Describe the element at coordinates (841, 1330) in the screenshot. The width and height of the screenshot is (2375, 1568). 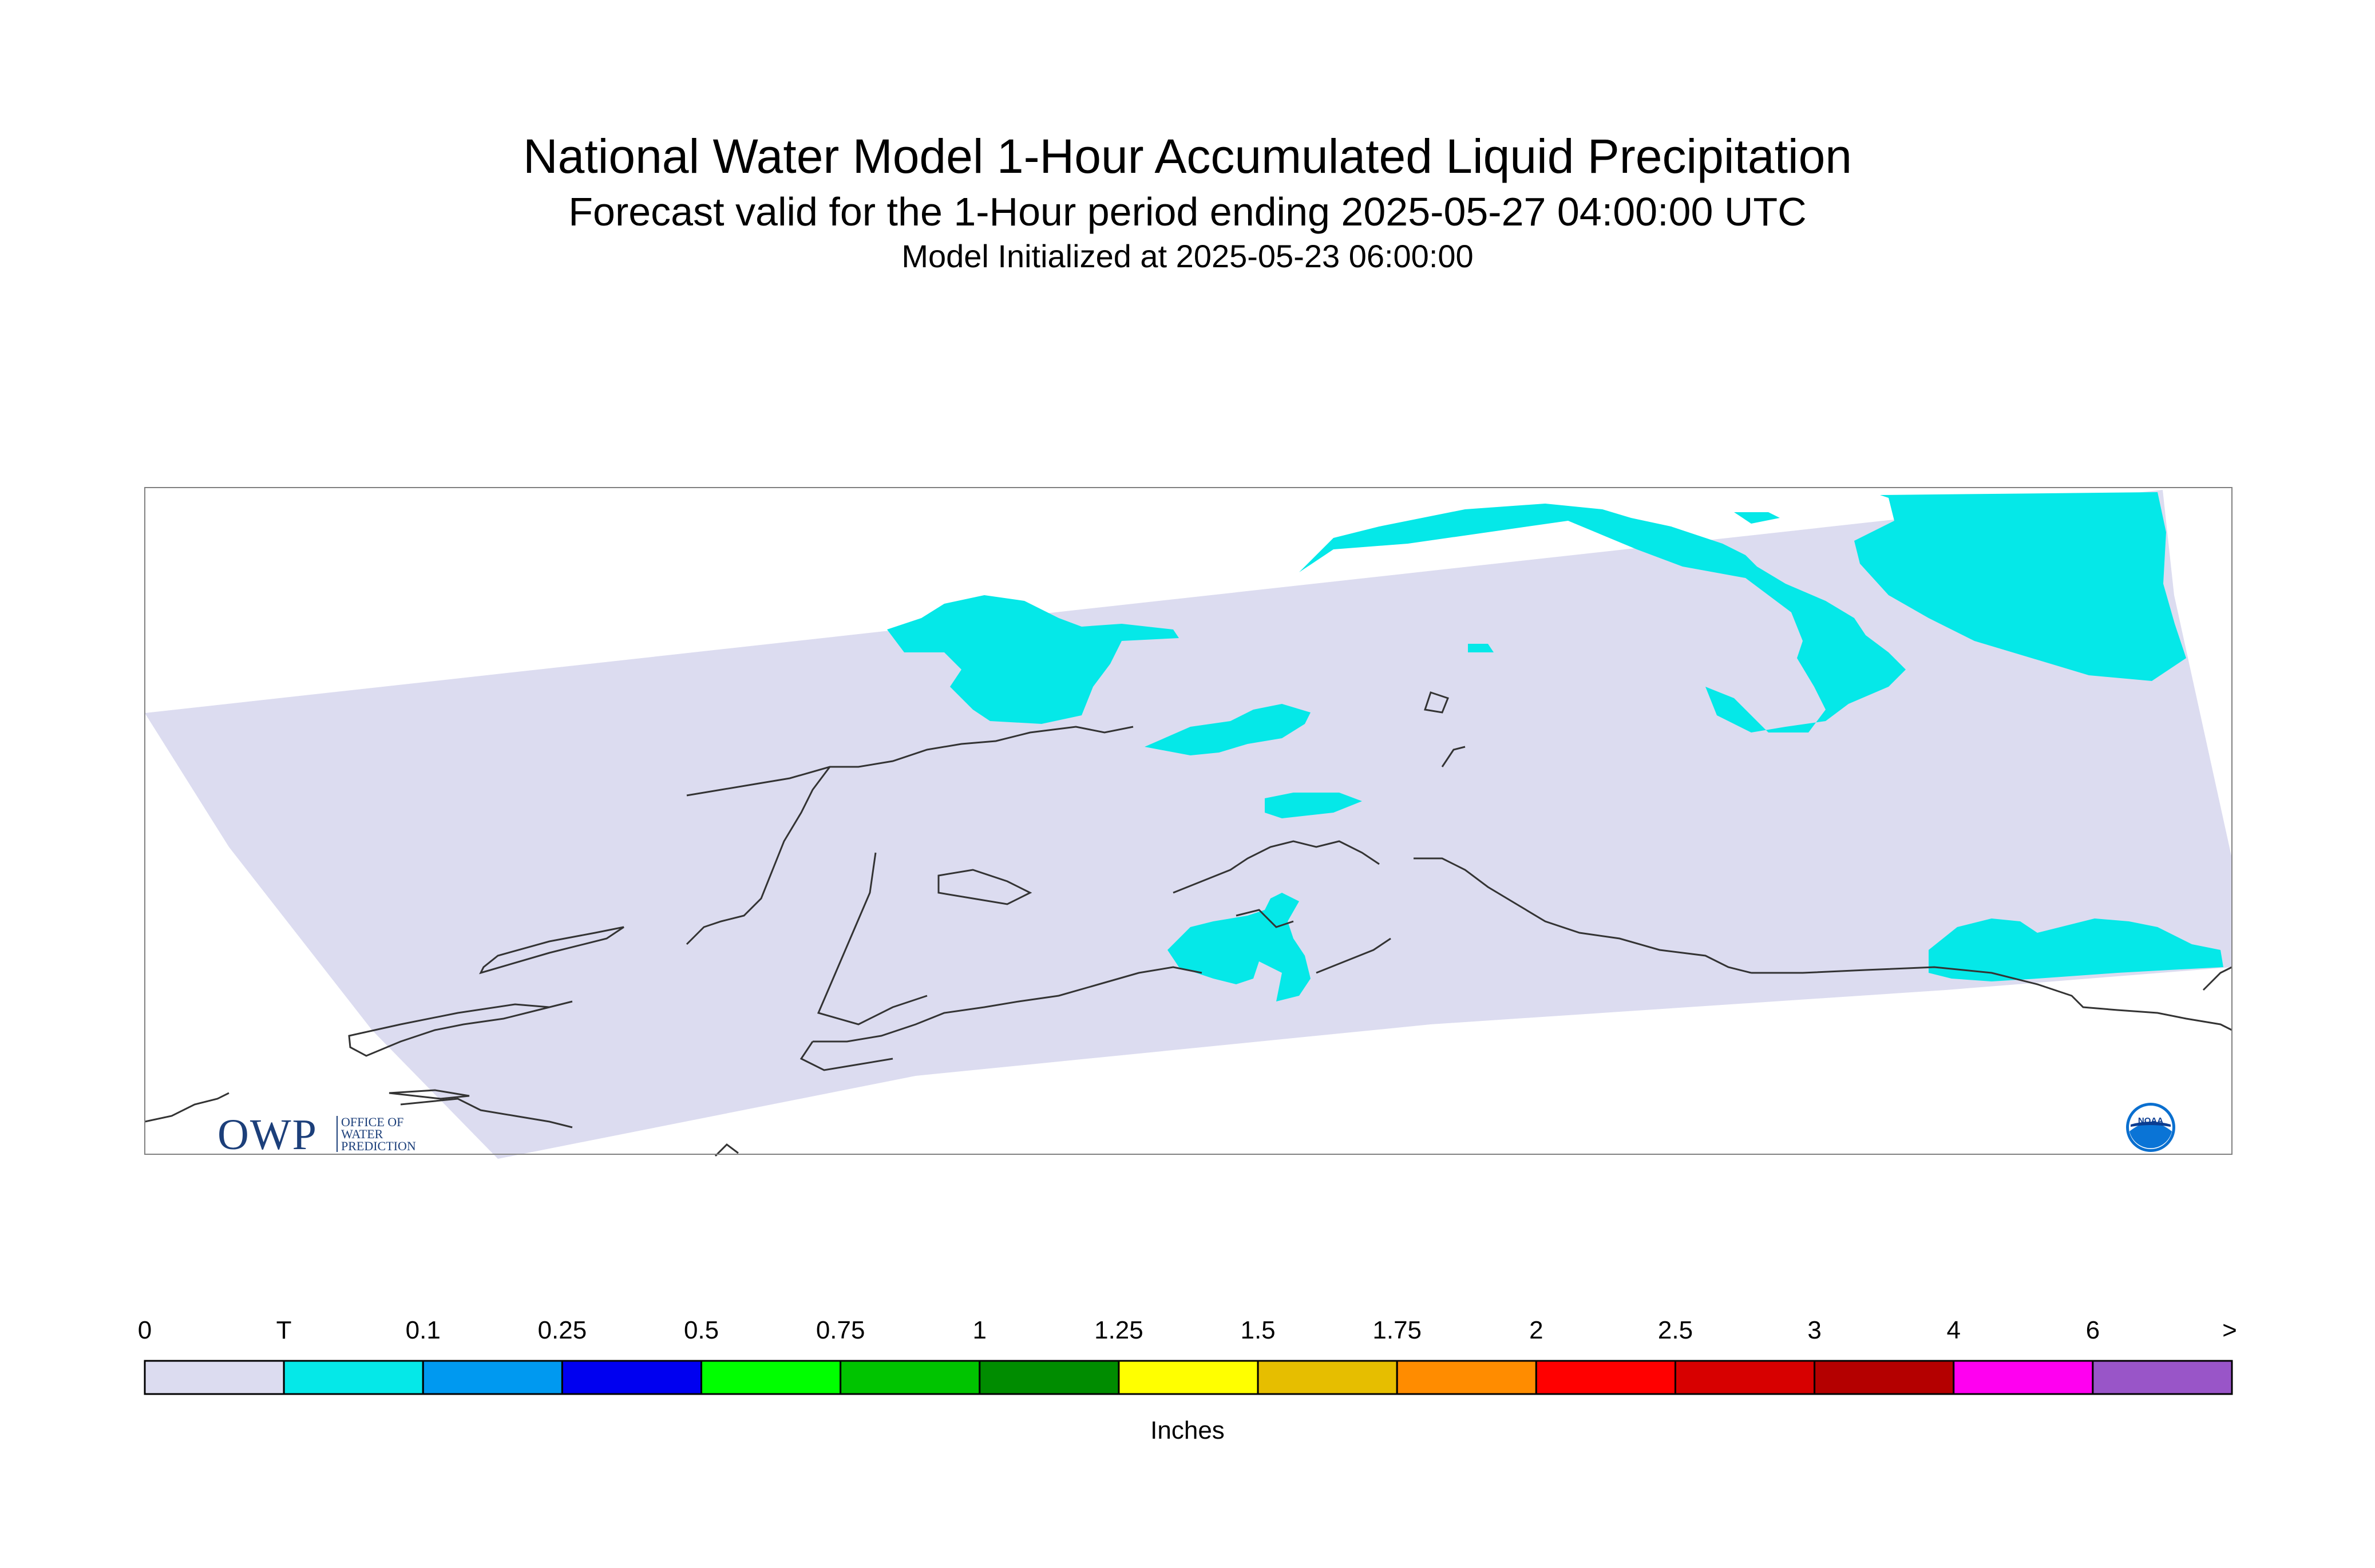
I see `colorbar-tick-label: 0.75` at that location.